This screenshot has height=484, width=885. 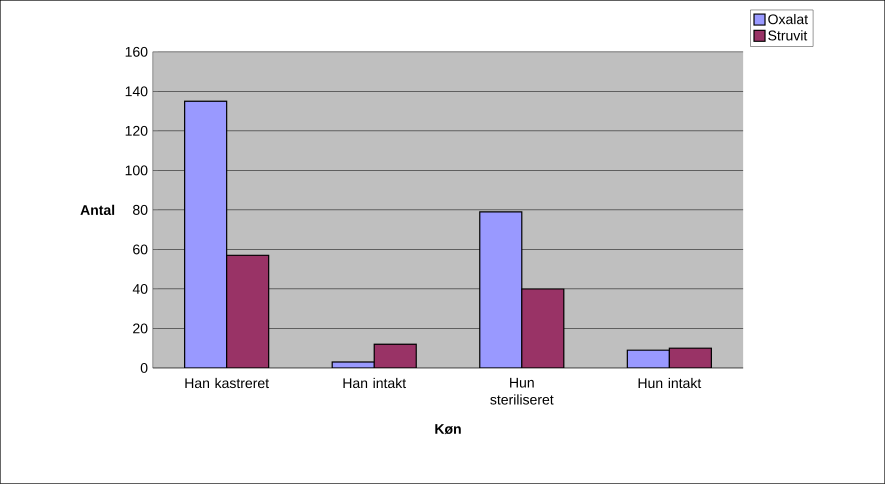 I want to click on y-tick-label: 140, so click(x=137, y=91).